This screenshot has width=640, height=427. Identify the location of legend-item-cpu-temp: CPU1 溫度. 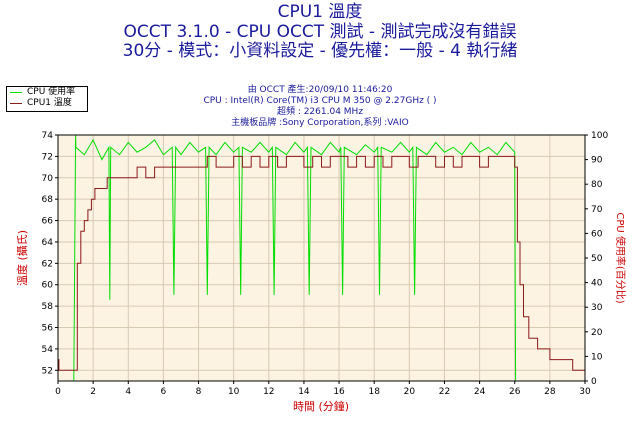
(47, 103).